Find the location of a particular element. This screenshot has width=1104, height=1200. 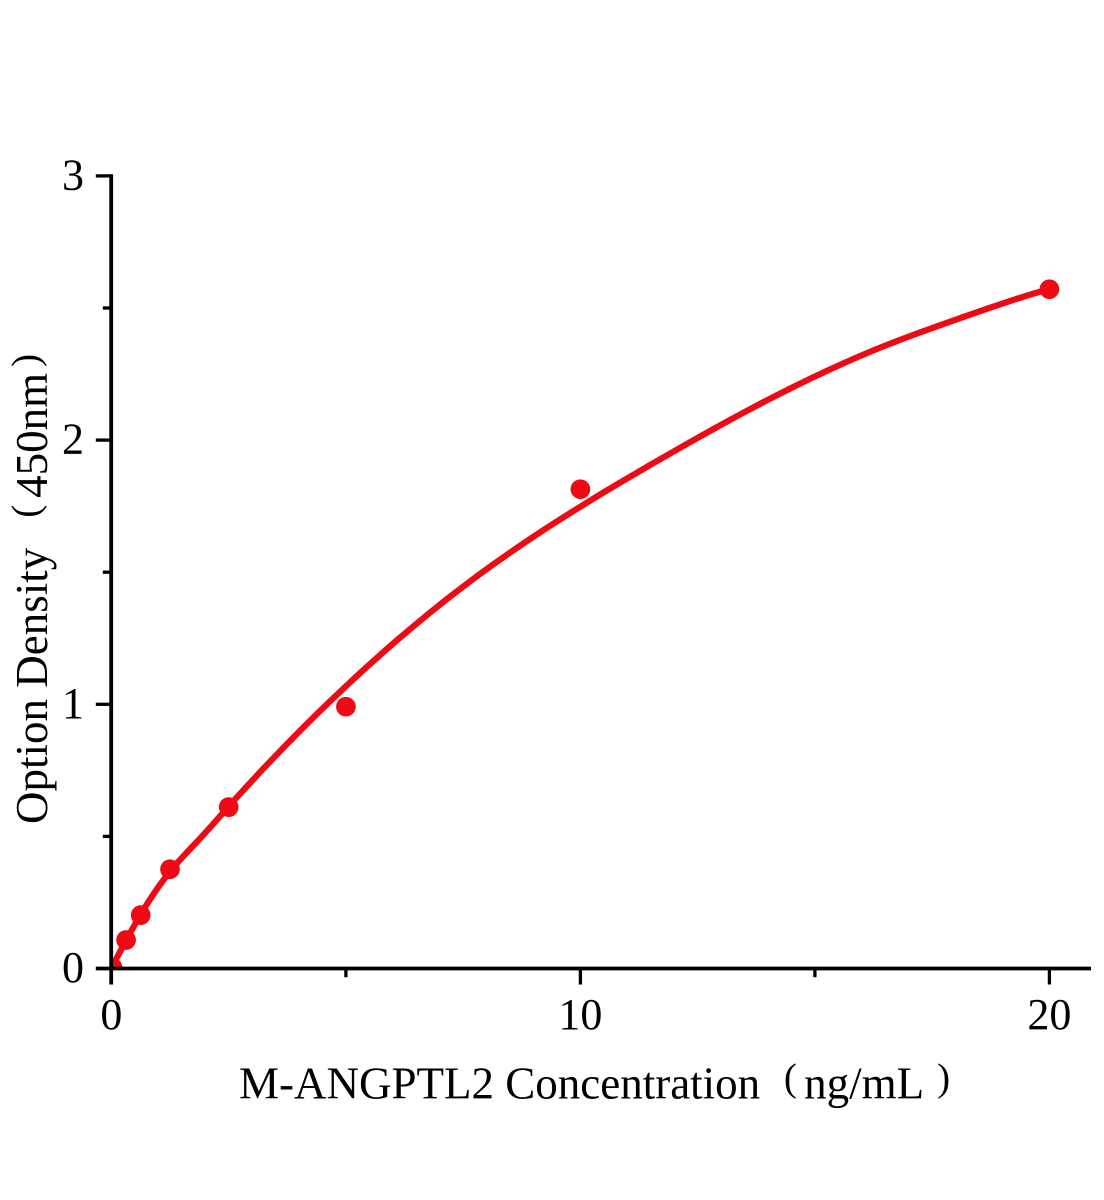

svg-text: 3 is located at coordinates (73, 175).